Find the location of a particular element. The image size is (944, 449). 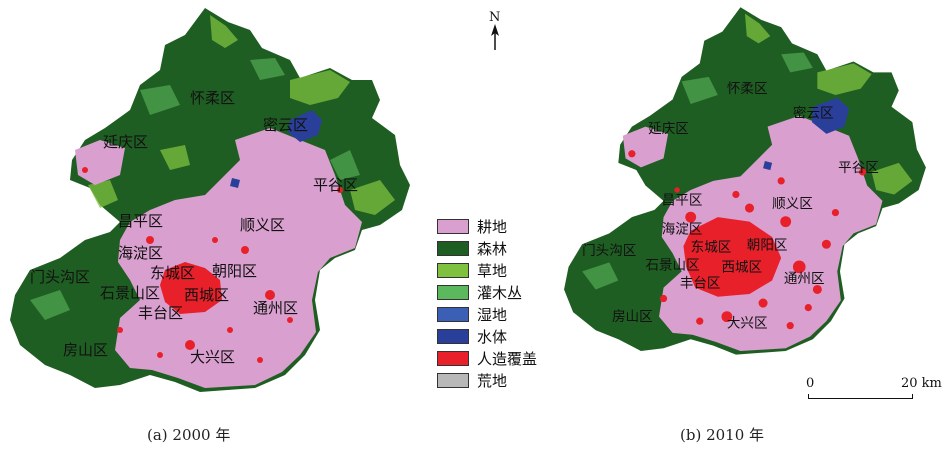

legend-label: 森林 is located at coordinates (492, 248).